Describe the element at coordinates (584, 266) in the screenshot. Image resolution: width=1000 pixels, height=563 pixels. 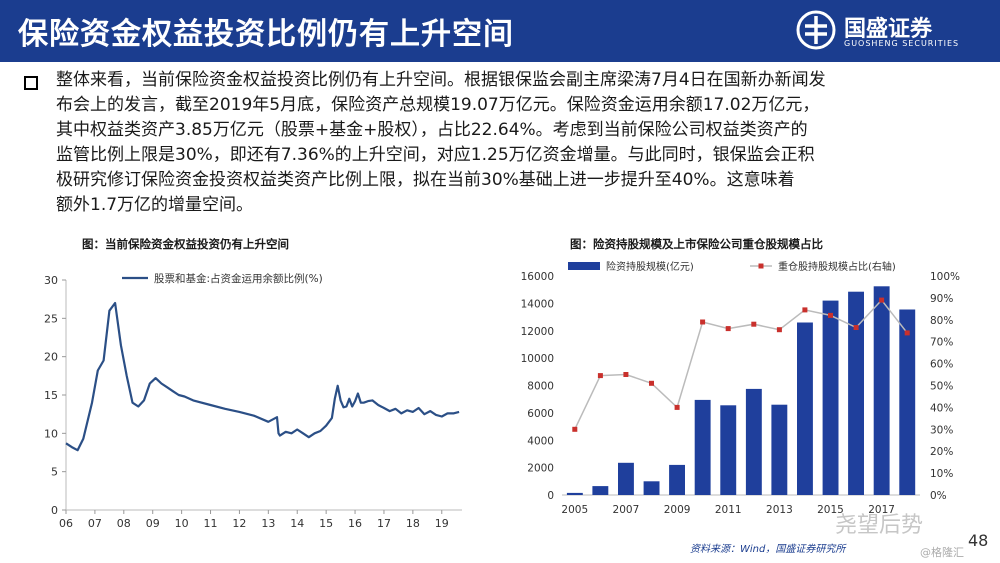
I see `legend-bar-swatch` at that location.